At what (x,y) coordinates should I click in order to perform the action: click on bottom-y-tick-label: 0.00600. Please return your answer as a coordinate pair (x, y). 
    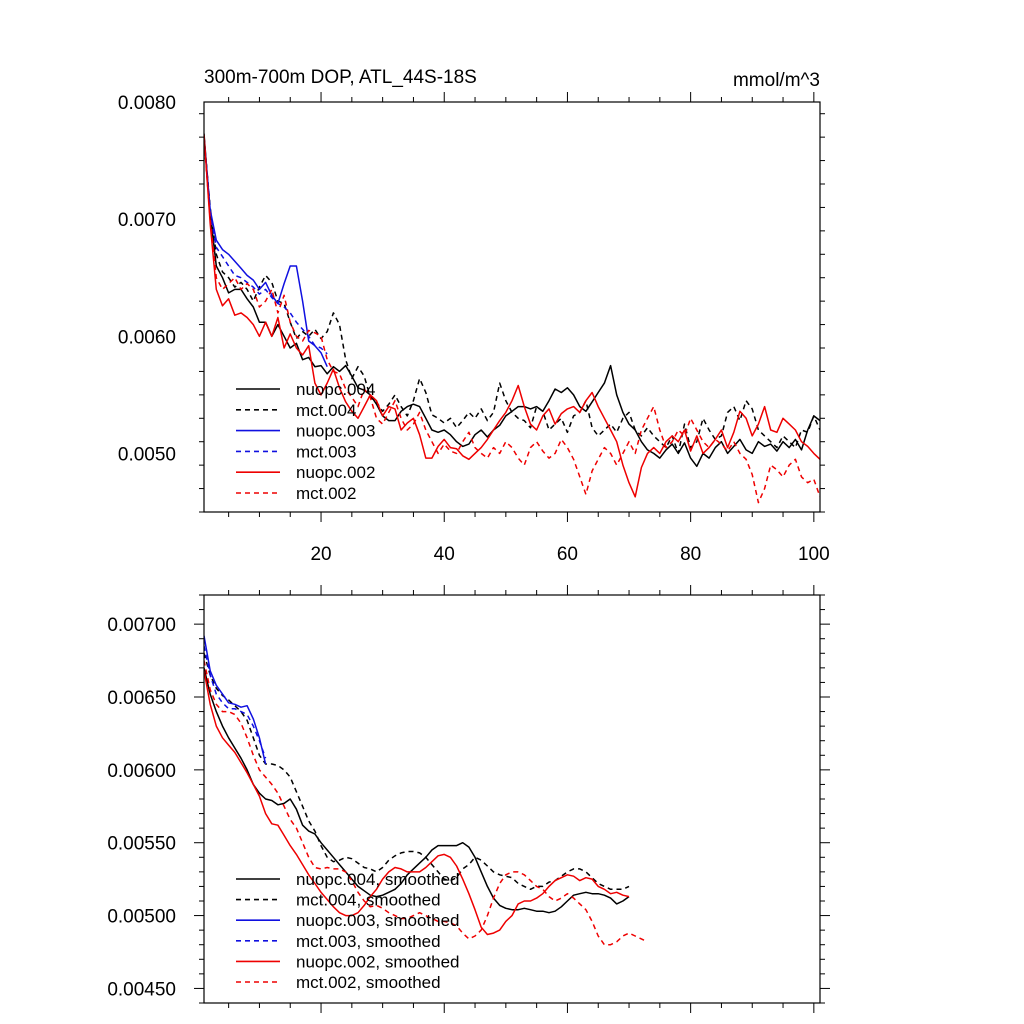
    Looking at the image, I should click on (141, 771).